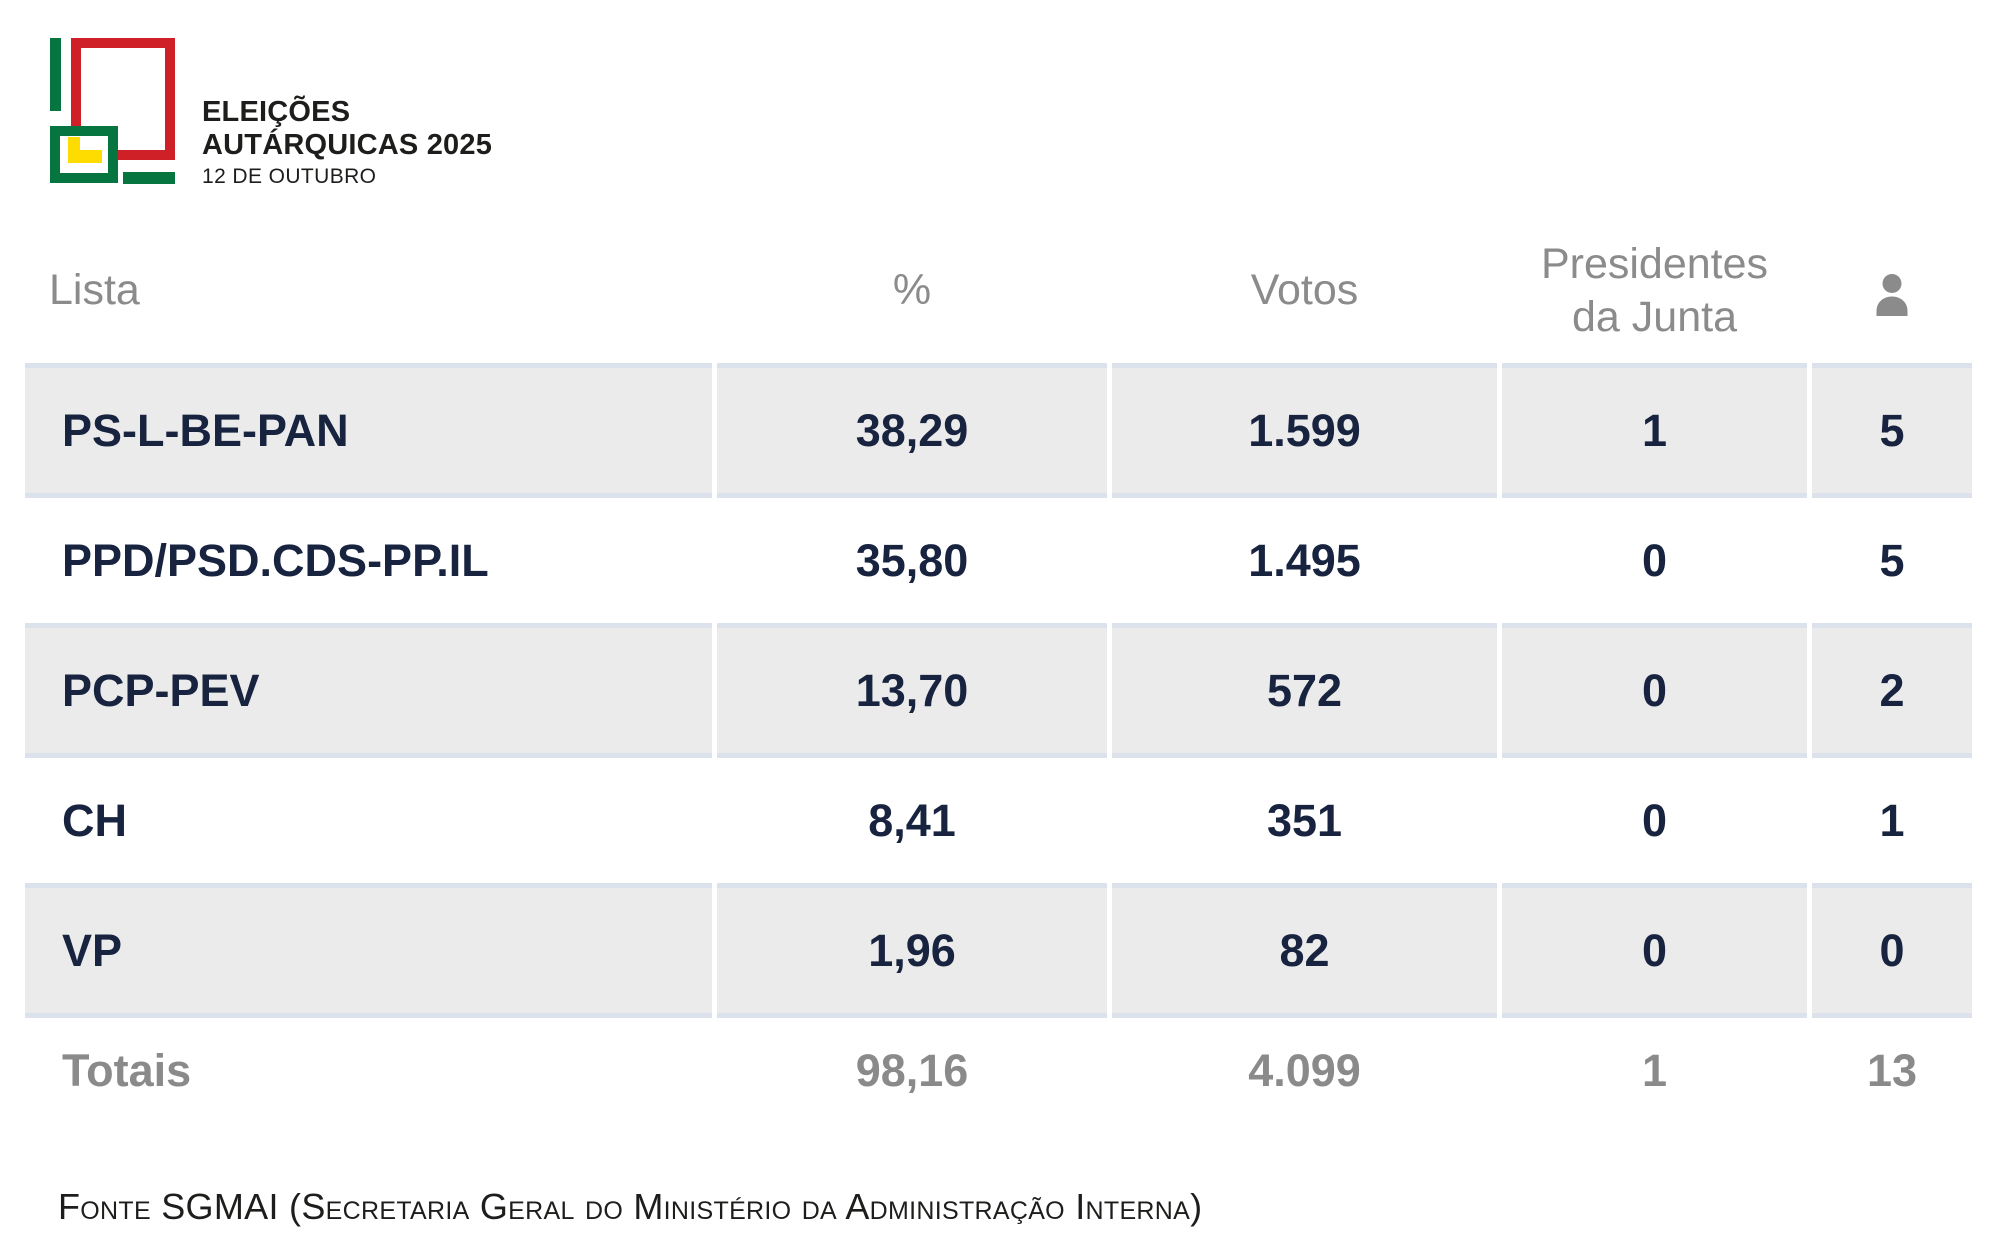 This screenshot has width=1997, height=1252. What do you see at coordinates (912, 823) in the screenshot?
I see `cell-percent: 8,41` at bounding box center [912, 823].